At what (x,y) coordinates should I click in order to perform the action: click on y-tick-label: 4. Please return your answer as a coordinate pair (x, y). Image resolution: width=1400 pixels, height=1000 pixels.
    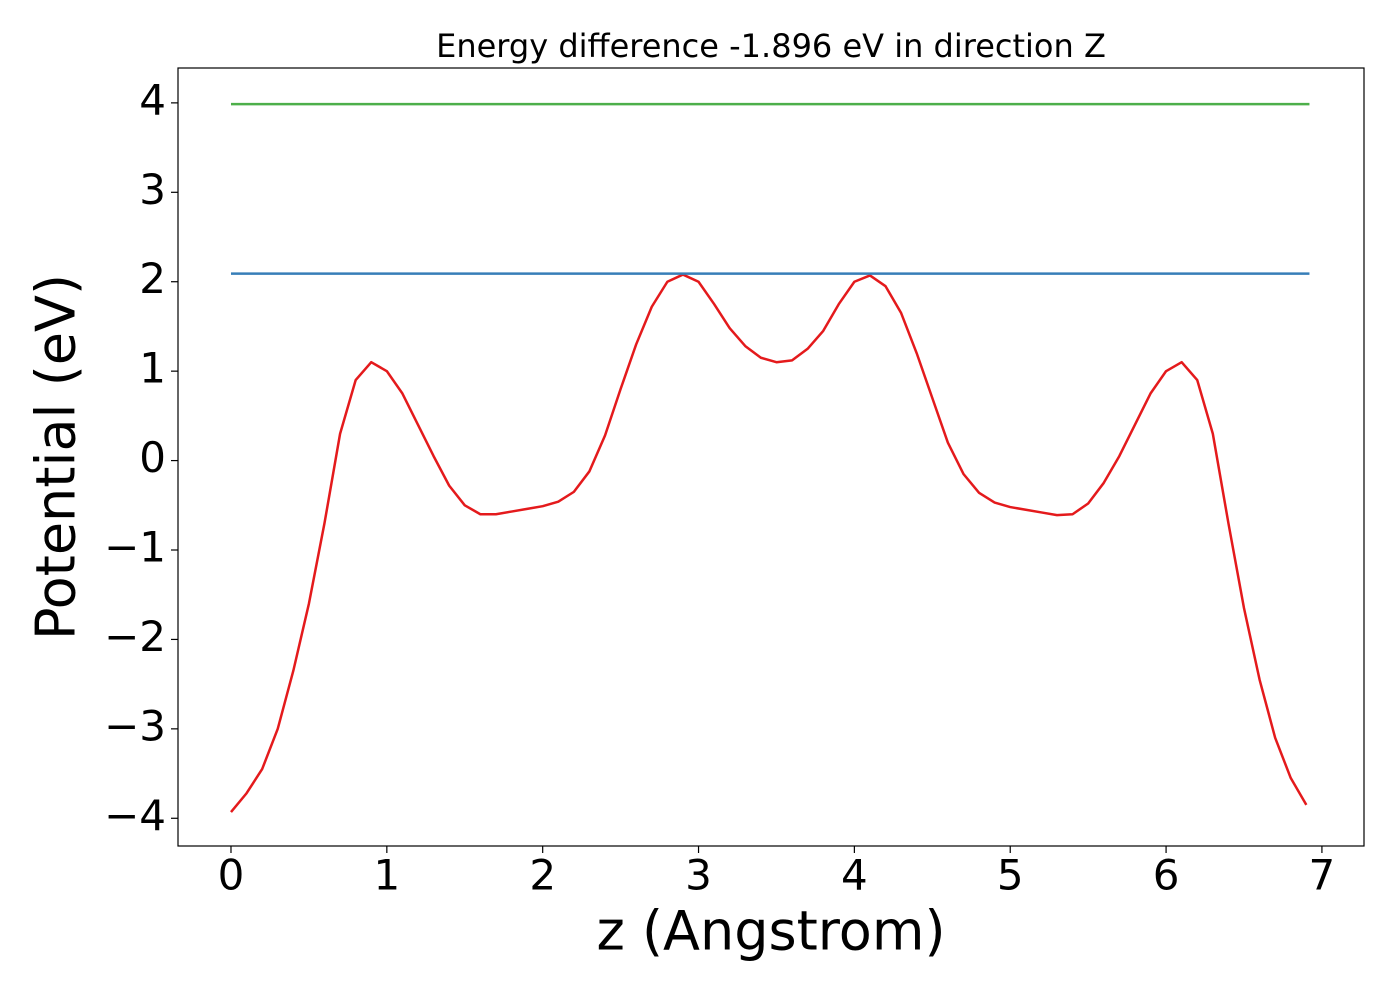
    Looking at the image, I should click on (152, 99).